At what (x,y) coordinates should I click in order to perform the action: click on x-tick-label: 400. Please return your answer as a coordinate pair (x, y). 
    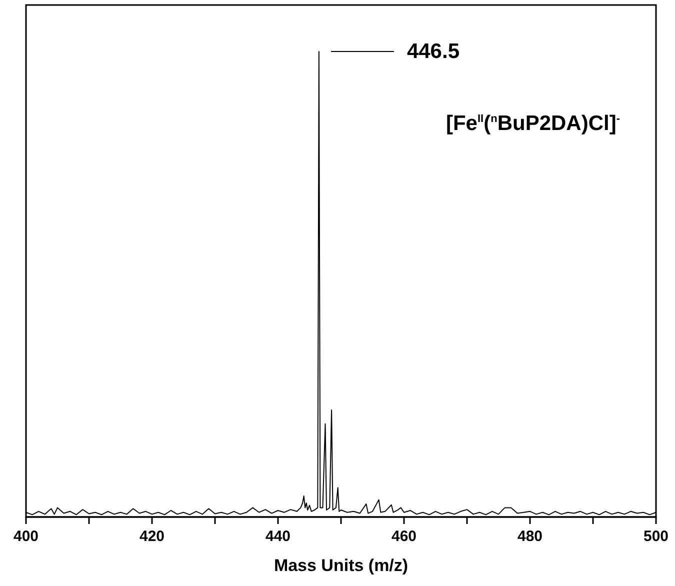
    Looking at the image, I should click on (26, 536).